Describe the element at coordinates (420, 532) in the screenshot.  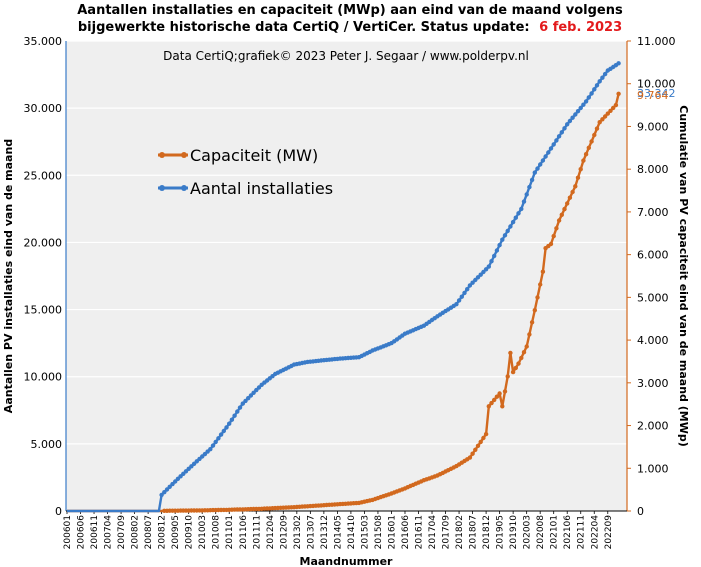
I see `x-tick-label: 201611` at that location.